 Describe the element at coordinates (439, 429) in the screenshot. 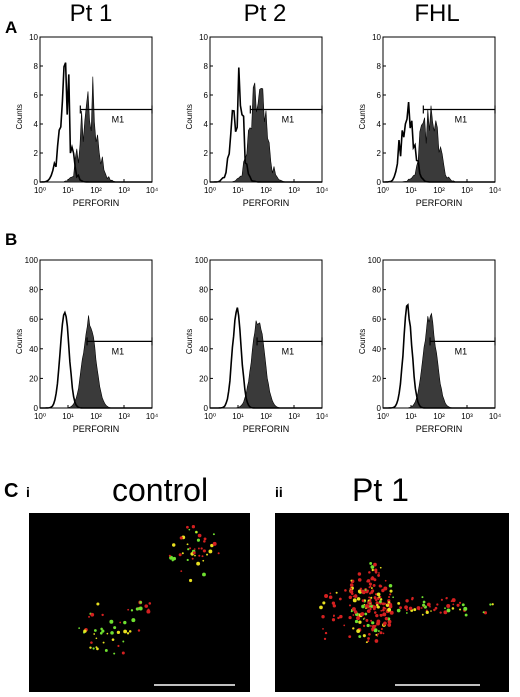

I see `x-axis-label: PERFORIN` at that location.